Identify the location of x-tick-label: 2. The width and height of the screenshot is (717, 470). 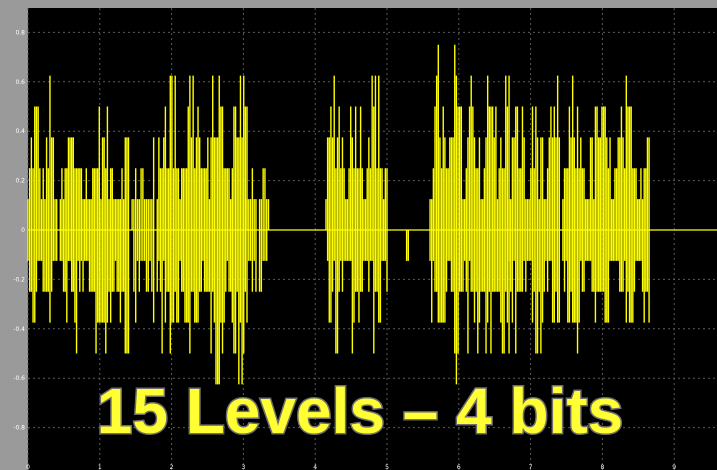
(172, 467).